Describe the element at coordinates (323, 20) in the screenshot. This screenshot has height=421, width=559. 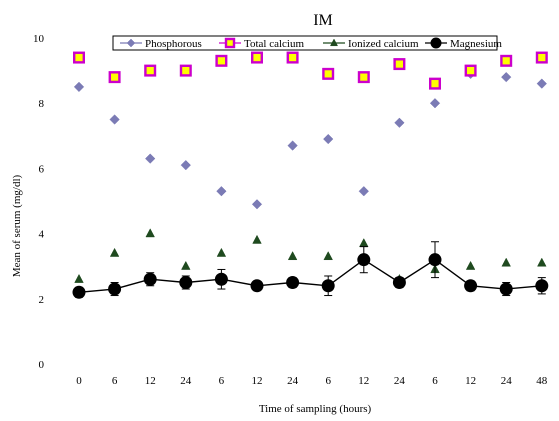
I see `chart-title: IM` at that location.